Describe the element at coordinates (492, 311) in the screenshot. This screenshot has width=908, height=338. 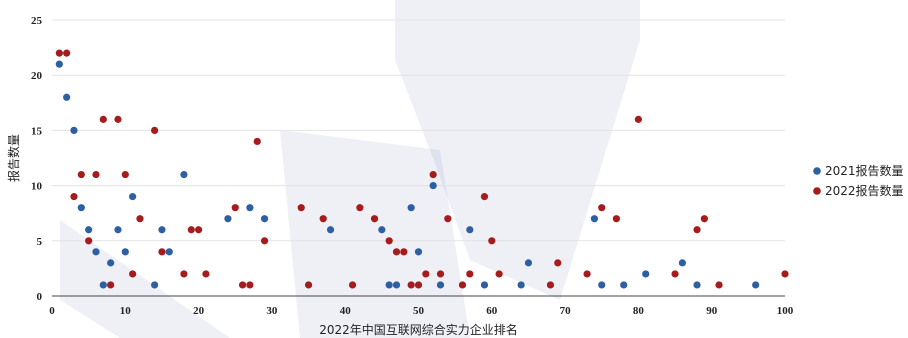
I see `x-tick-label: 60` at that location.